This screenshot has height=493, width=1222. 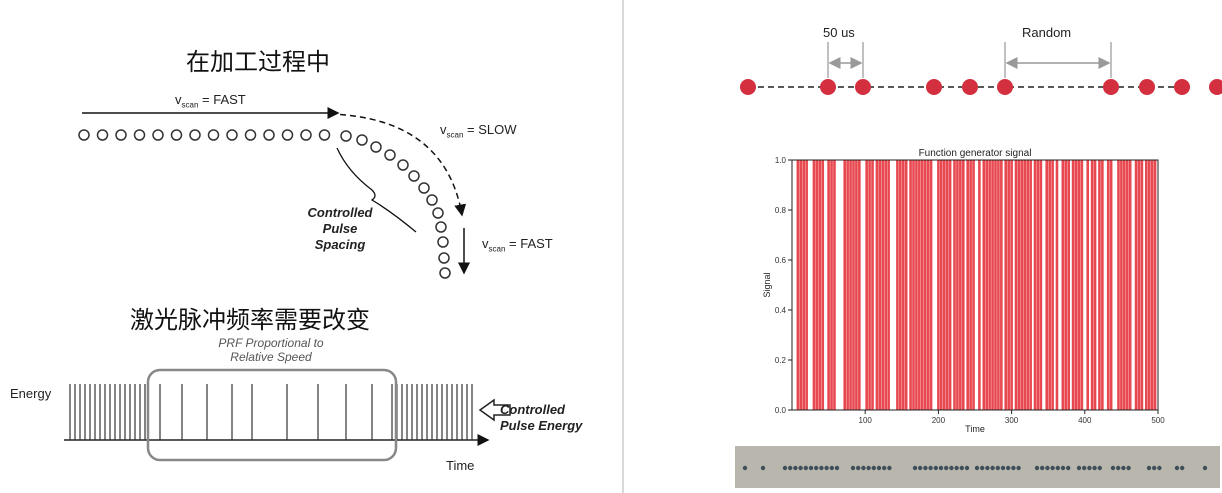 What do you see at coordinates (623, 246) in the screenshot?
I see `panel-divider` at bounding box center [623, 246].